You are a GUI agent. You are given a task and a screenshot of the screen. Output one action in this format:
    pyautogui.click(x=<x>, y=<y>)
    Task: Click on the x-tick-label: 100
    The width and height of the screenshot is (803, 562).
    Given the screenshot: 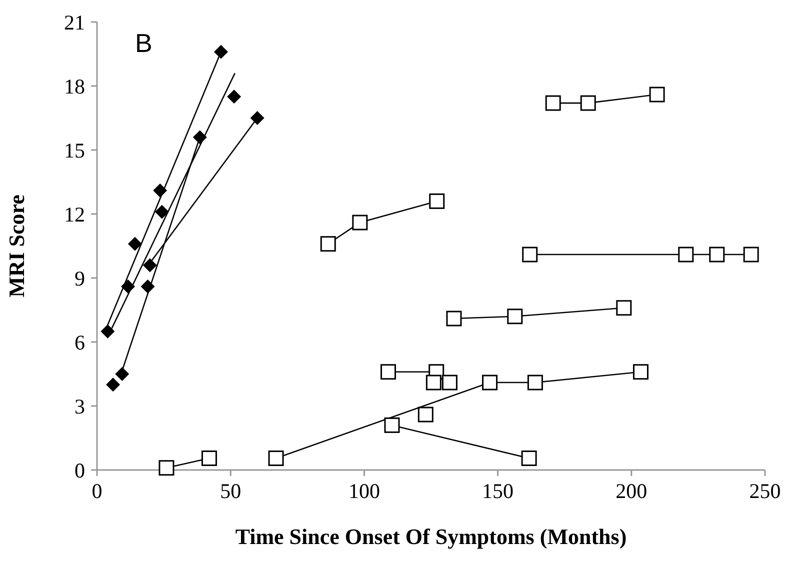 What is the action you would take?
    pyautogui.click(x=364, y=491)
    